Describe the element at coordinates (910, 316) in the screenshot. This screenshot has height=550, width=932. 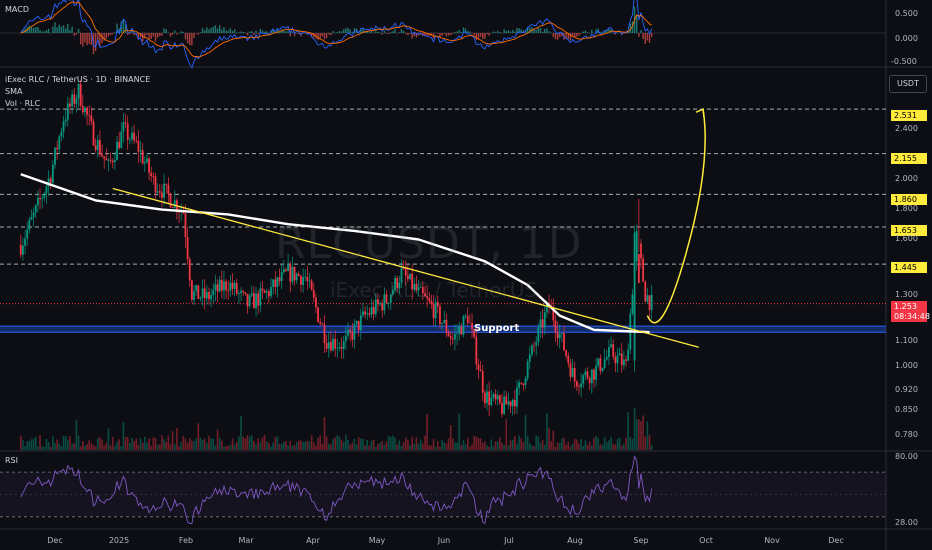
I see `countdown-tag: 08:34:48` at that location.